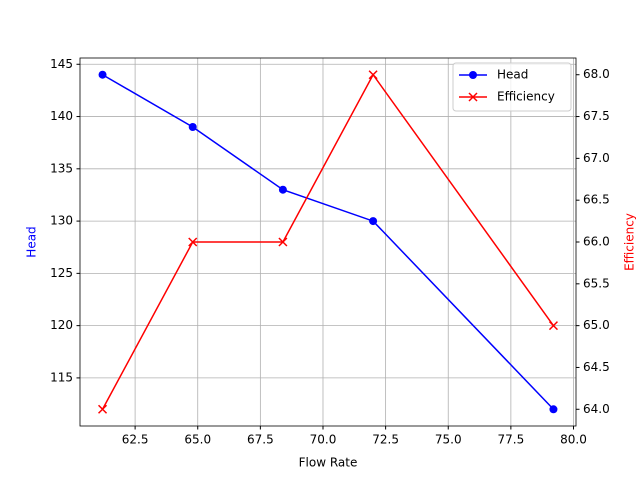 This screenshot has width=640, height=480. Describe the element at coordinates (260, 440) in the screenshot. I see `x-tick-label: 67.5` at that location.